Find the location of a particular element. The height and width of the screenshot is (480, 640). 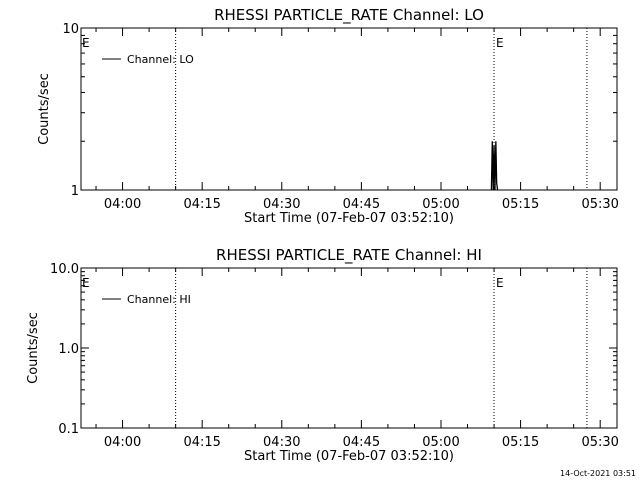

panel-1-y-tick-label: 1 is located at coordinates (75, 191).